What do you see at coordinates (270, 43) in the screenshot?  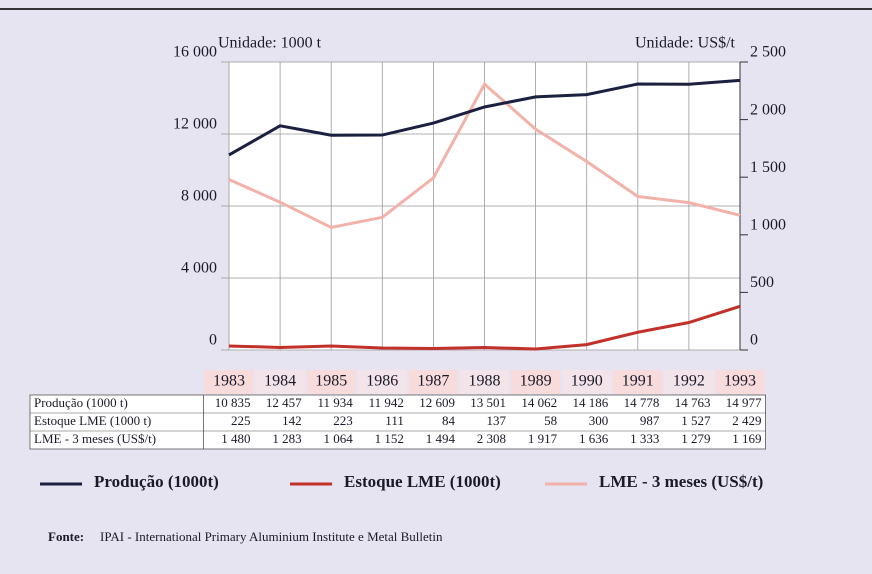 I see `left-unit: Unidade: 1000 t` at bounding box center [270, 43].